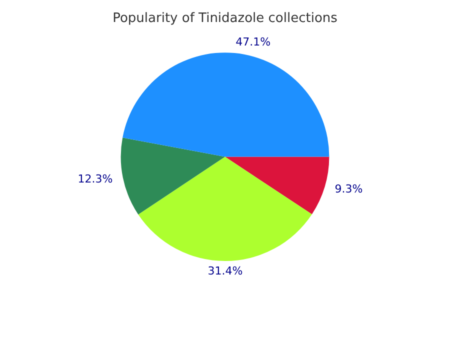 Image resolution: width=450 pixels, height=350 pixels. I want to click on data-label: 31.4%, so click(225, 271).